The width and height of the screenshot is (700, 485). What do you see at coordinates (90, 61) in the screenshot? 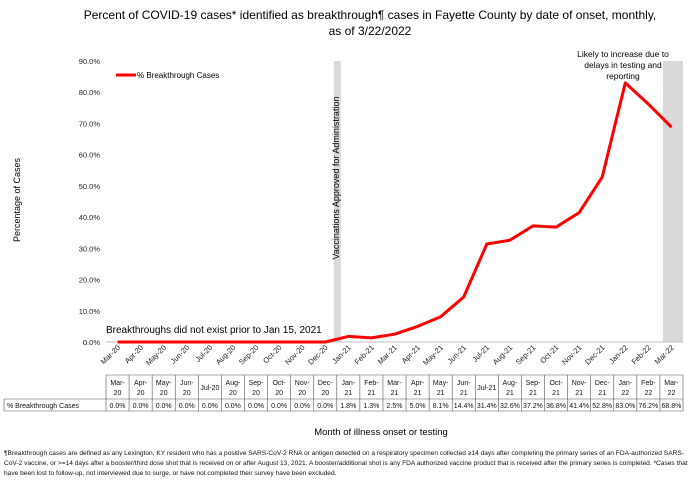
I see `y-tick-label: 90.0%` at bounding box center [90, 61].